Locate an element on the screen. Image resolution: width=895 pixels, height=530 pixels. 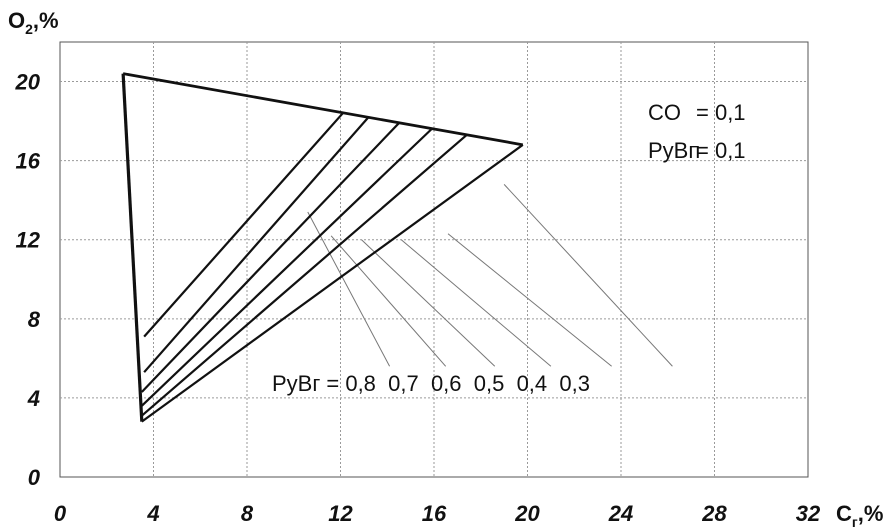
annotation-co-value: = 0,1 is located at coordinates (721, 112).